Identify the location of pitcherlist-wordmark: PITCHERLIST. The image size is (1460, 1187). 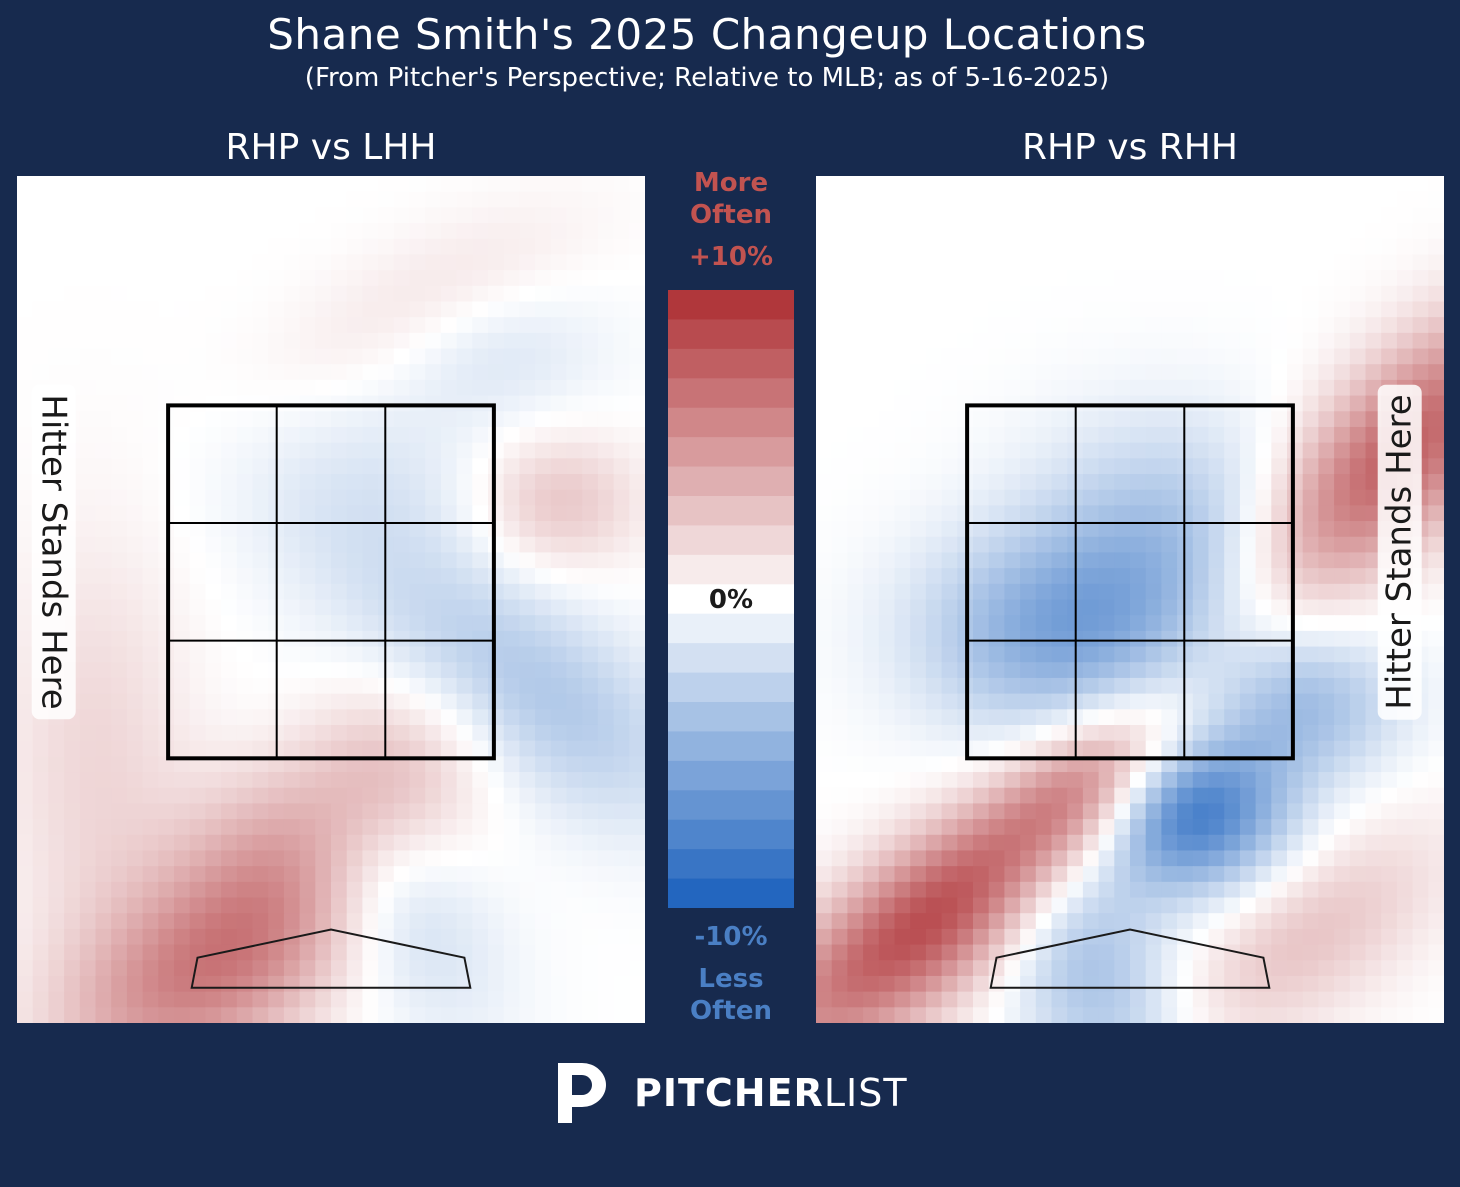
(771, 1093).